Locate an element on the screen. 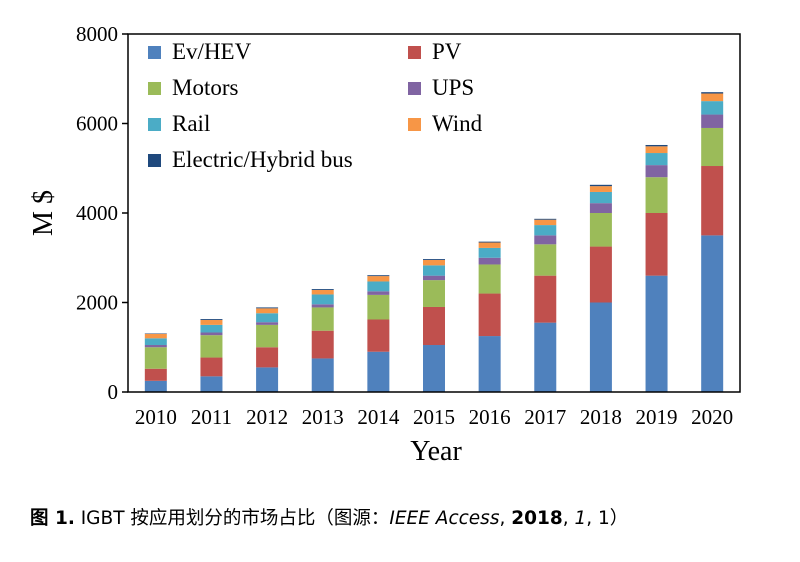 This screenshot has height=562, width=800. legend-label: Electric/Hybrid bus is located at coordinates (262, 159).